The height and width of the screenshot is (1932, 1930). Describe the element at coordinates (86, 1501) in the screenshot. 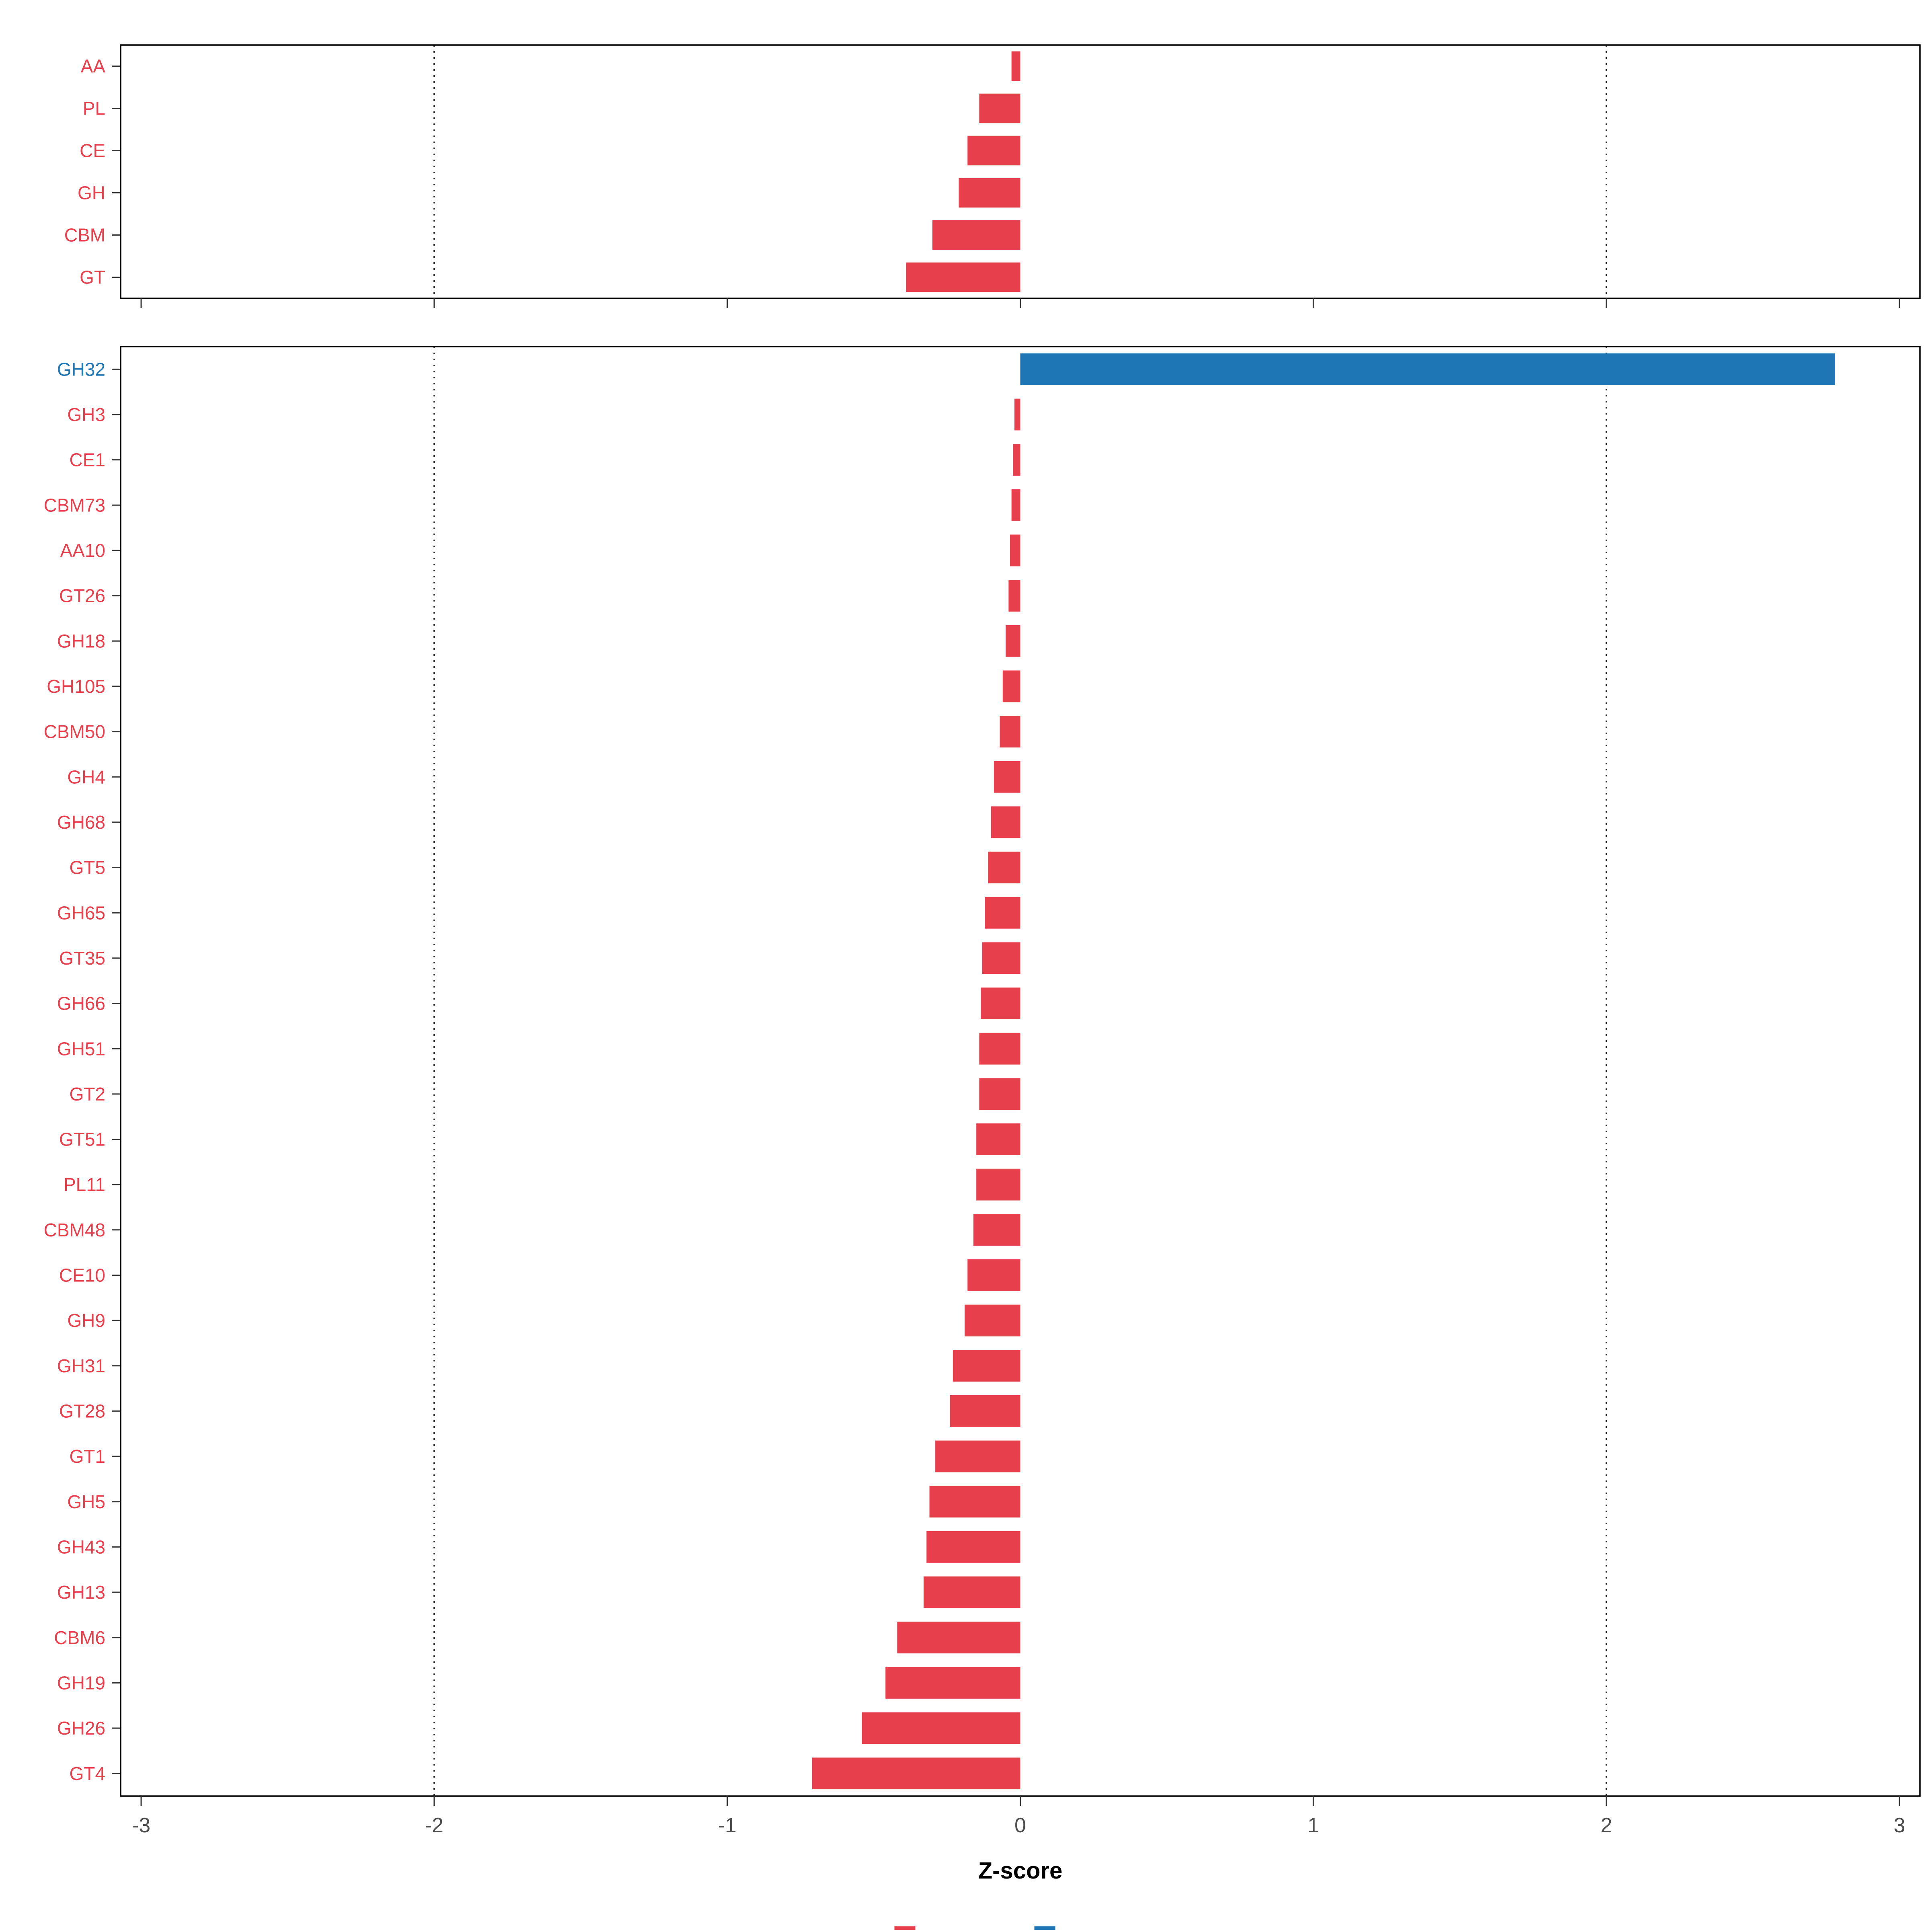

I see `y-axis-label-GH5: GH5` at that location.